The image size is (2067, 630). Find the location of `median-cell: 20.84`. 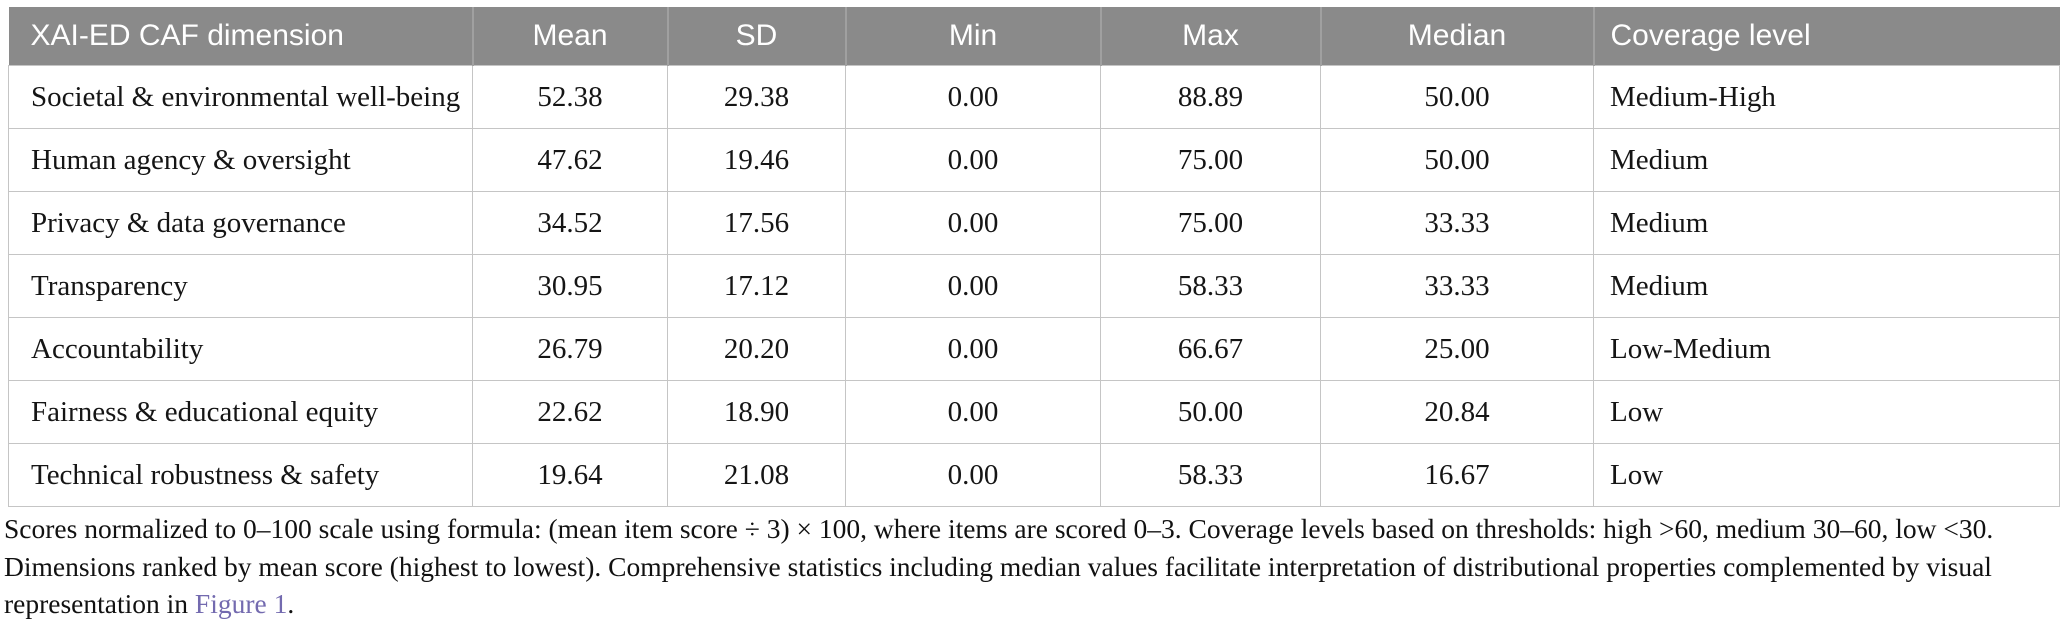

median-cell: 20.84 is located at coordinates (1457, 412).